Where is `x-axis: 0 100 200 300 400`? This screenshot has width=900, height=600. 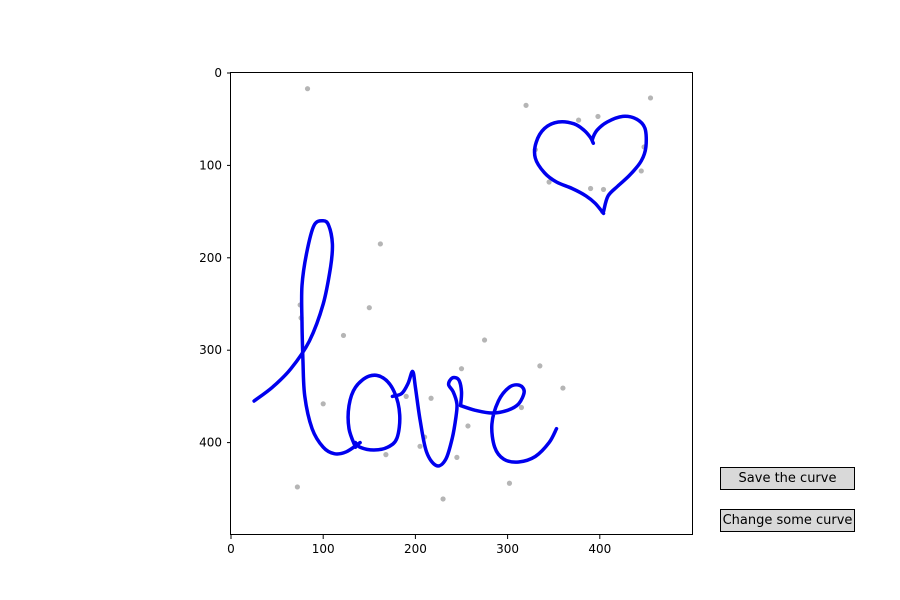
x-axis: 0 100 200 300 400 is located at coordinates (419, 545).